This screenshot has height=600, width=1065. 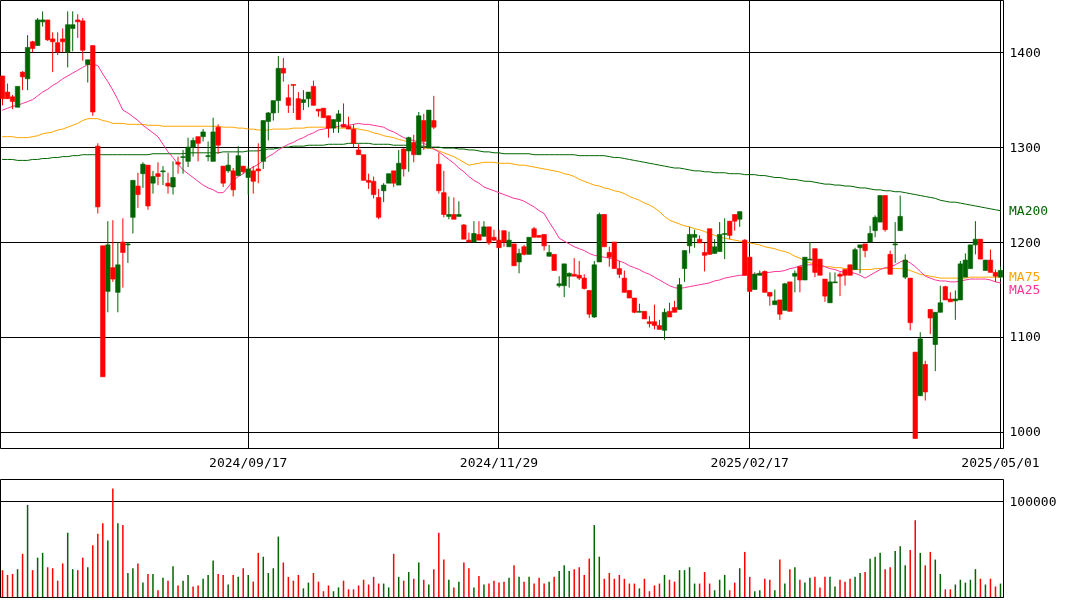 What do you see at coordinates (1000, 462) in the screenshot?
I see `x-tick-label: 2025/05/01` at bounding box center [1000, 462].